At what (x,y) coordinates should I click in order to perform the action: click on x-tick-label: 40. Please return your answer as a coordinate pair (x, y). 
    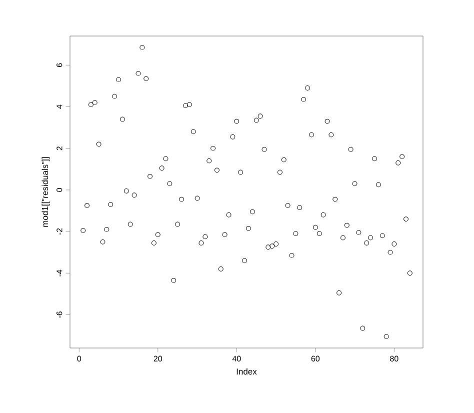
    Looking at the image, I should click on (236, 359).